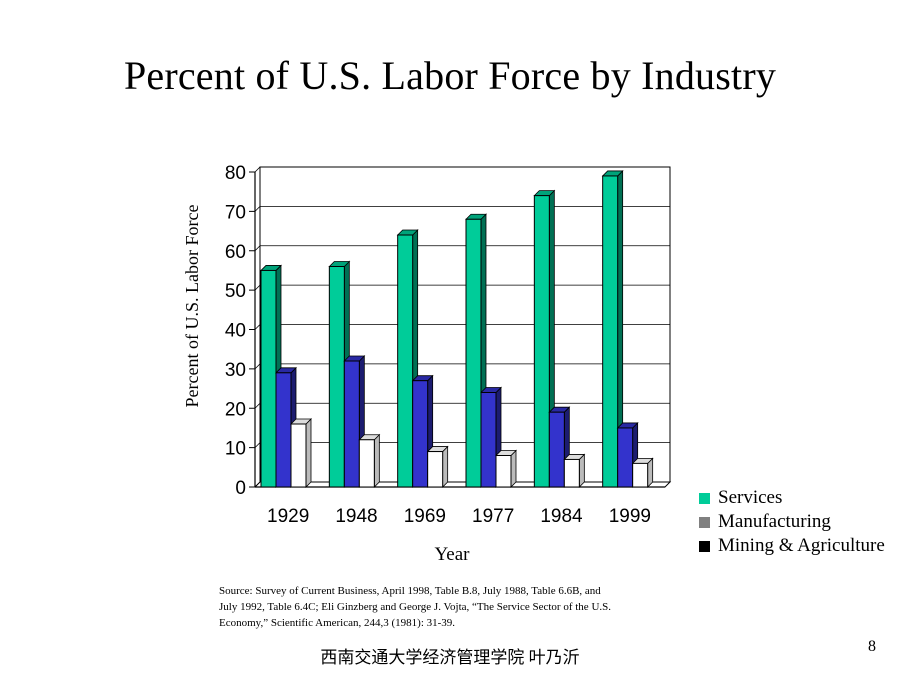 The width and height of the screenshot is (900, 675). I want to click on bar-services-1999, so click(610, 331).